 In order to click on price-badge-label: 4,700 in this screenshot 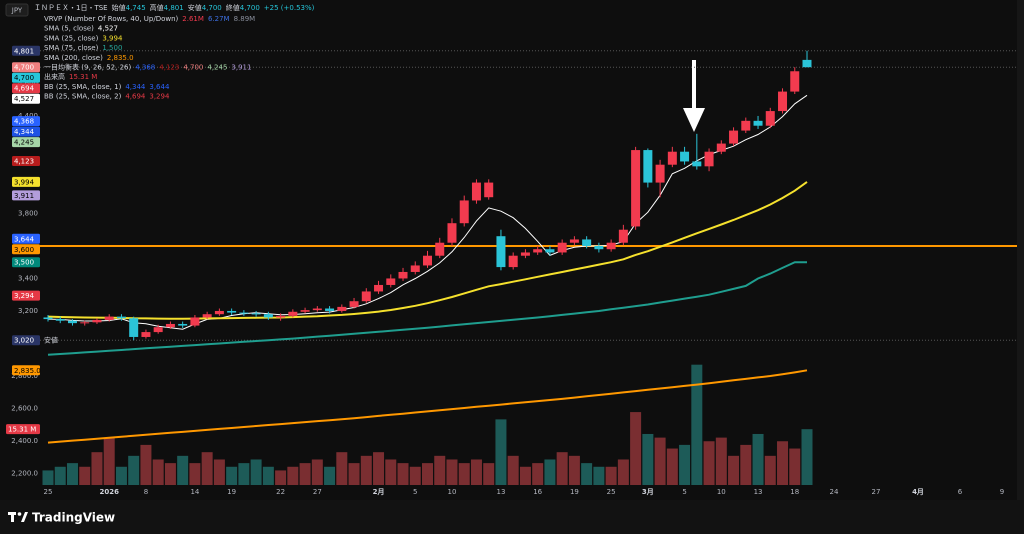, I will do `click(24, 68)`.